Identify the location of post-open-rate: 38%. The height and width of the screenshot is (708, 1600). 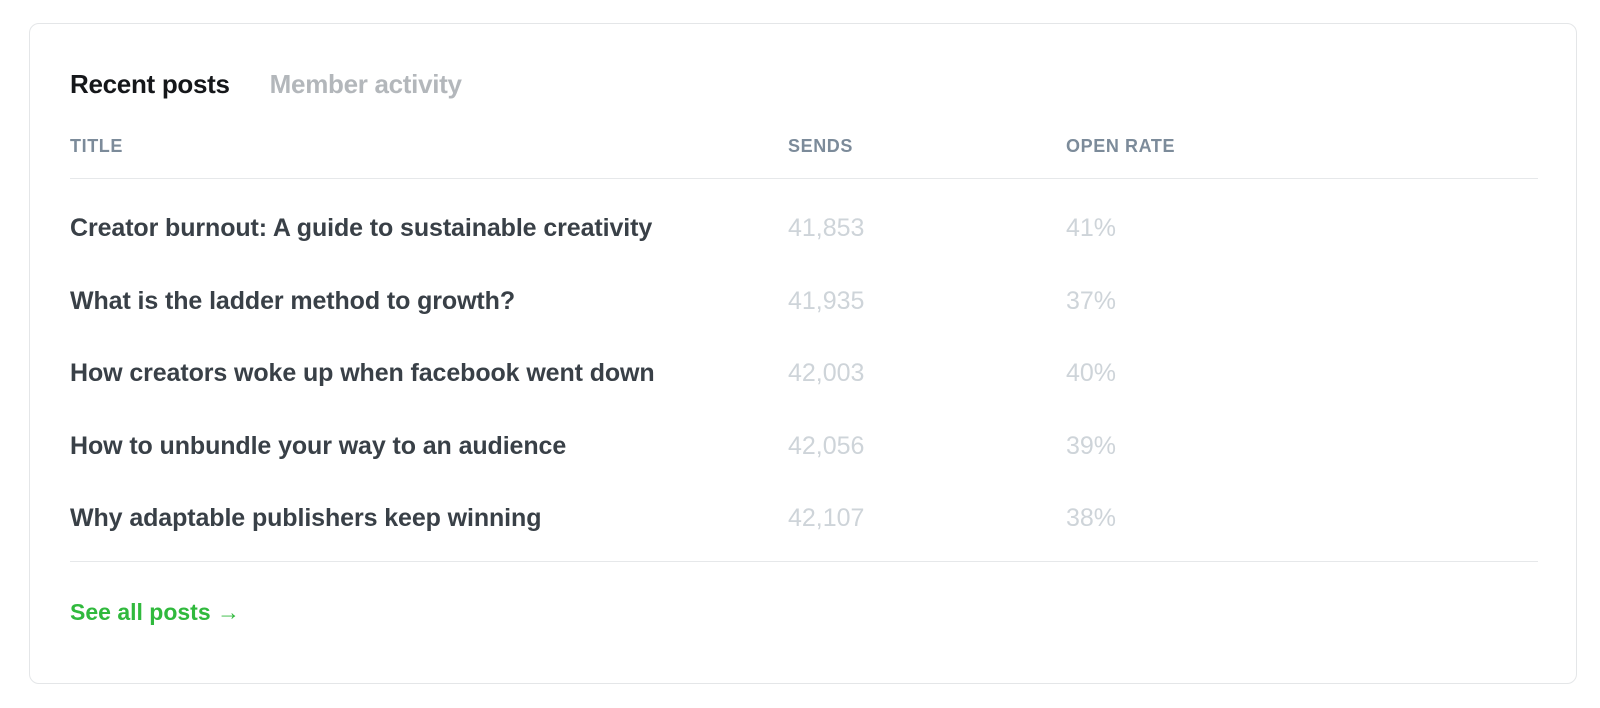
(1091, 518).